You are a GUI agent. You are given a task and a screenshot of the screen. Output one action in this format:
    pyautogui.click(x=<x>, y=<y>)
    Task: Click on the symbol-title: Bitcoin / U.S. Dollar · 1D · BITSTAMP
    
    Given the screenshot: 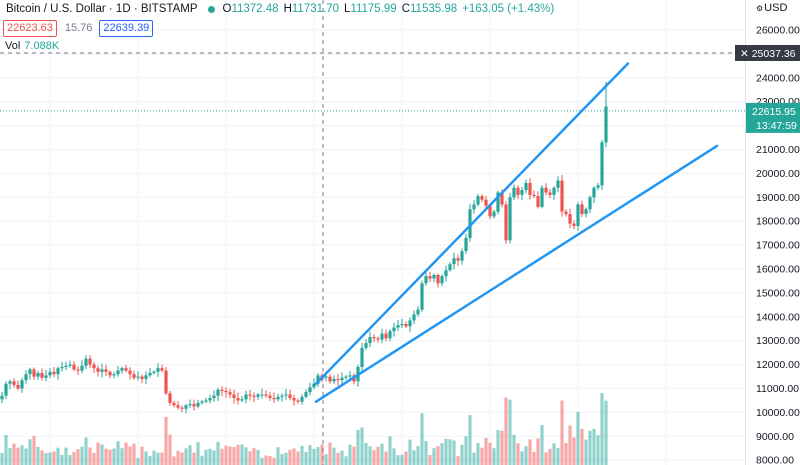 What is the action you would take?
    pyautogui.click(x=102, y=9)
    